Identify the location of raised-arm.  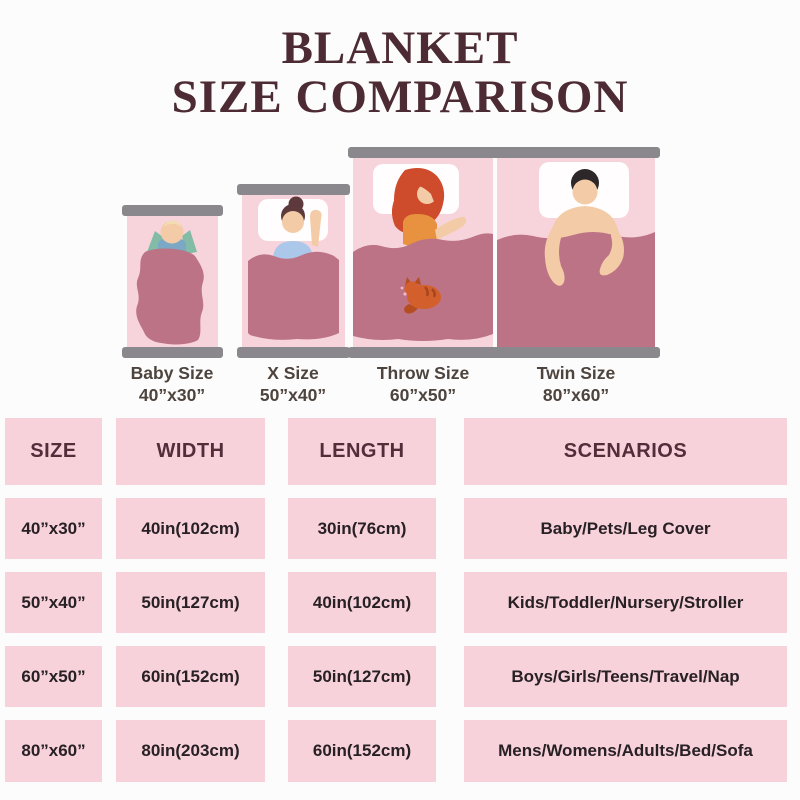
(316, 228).